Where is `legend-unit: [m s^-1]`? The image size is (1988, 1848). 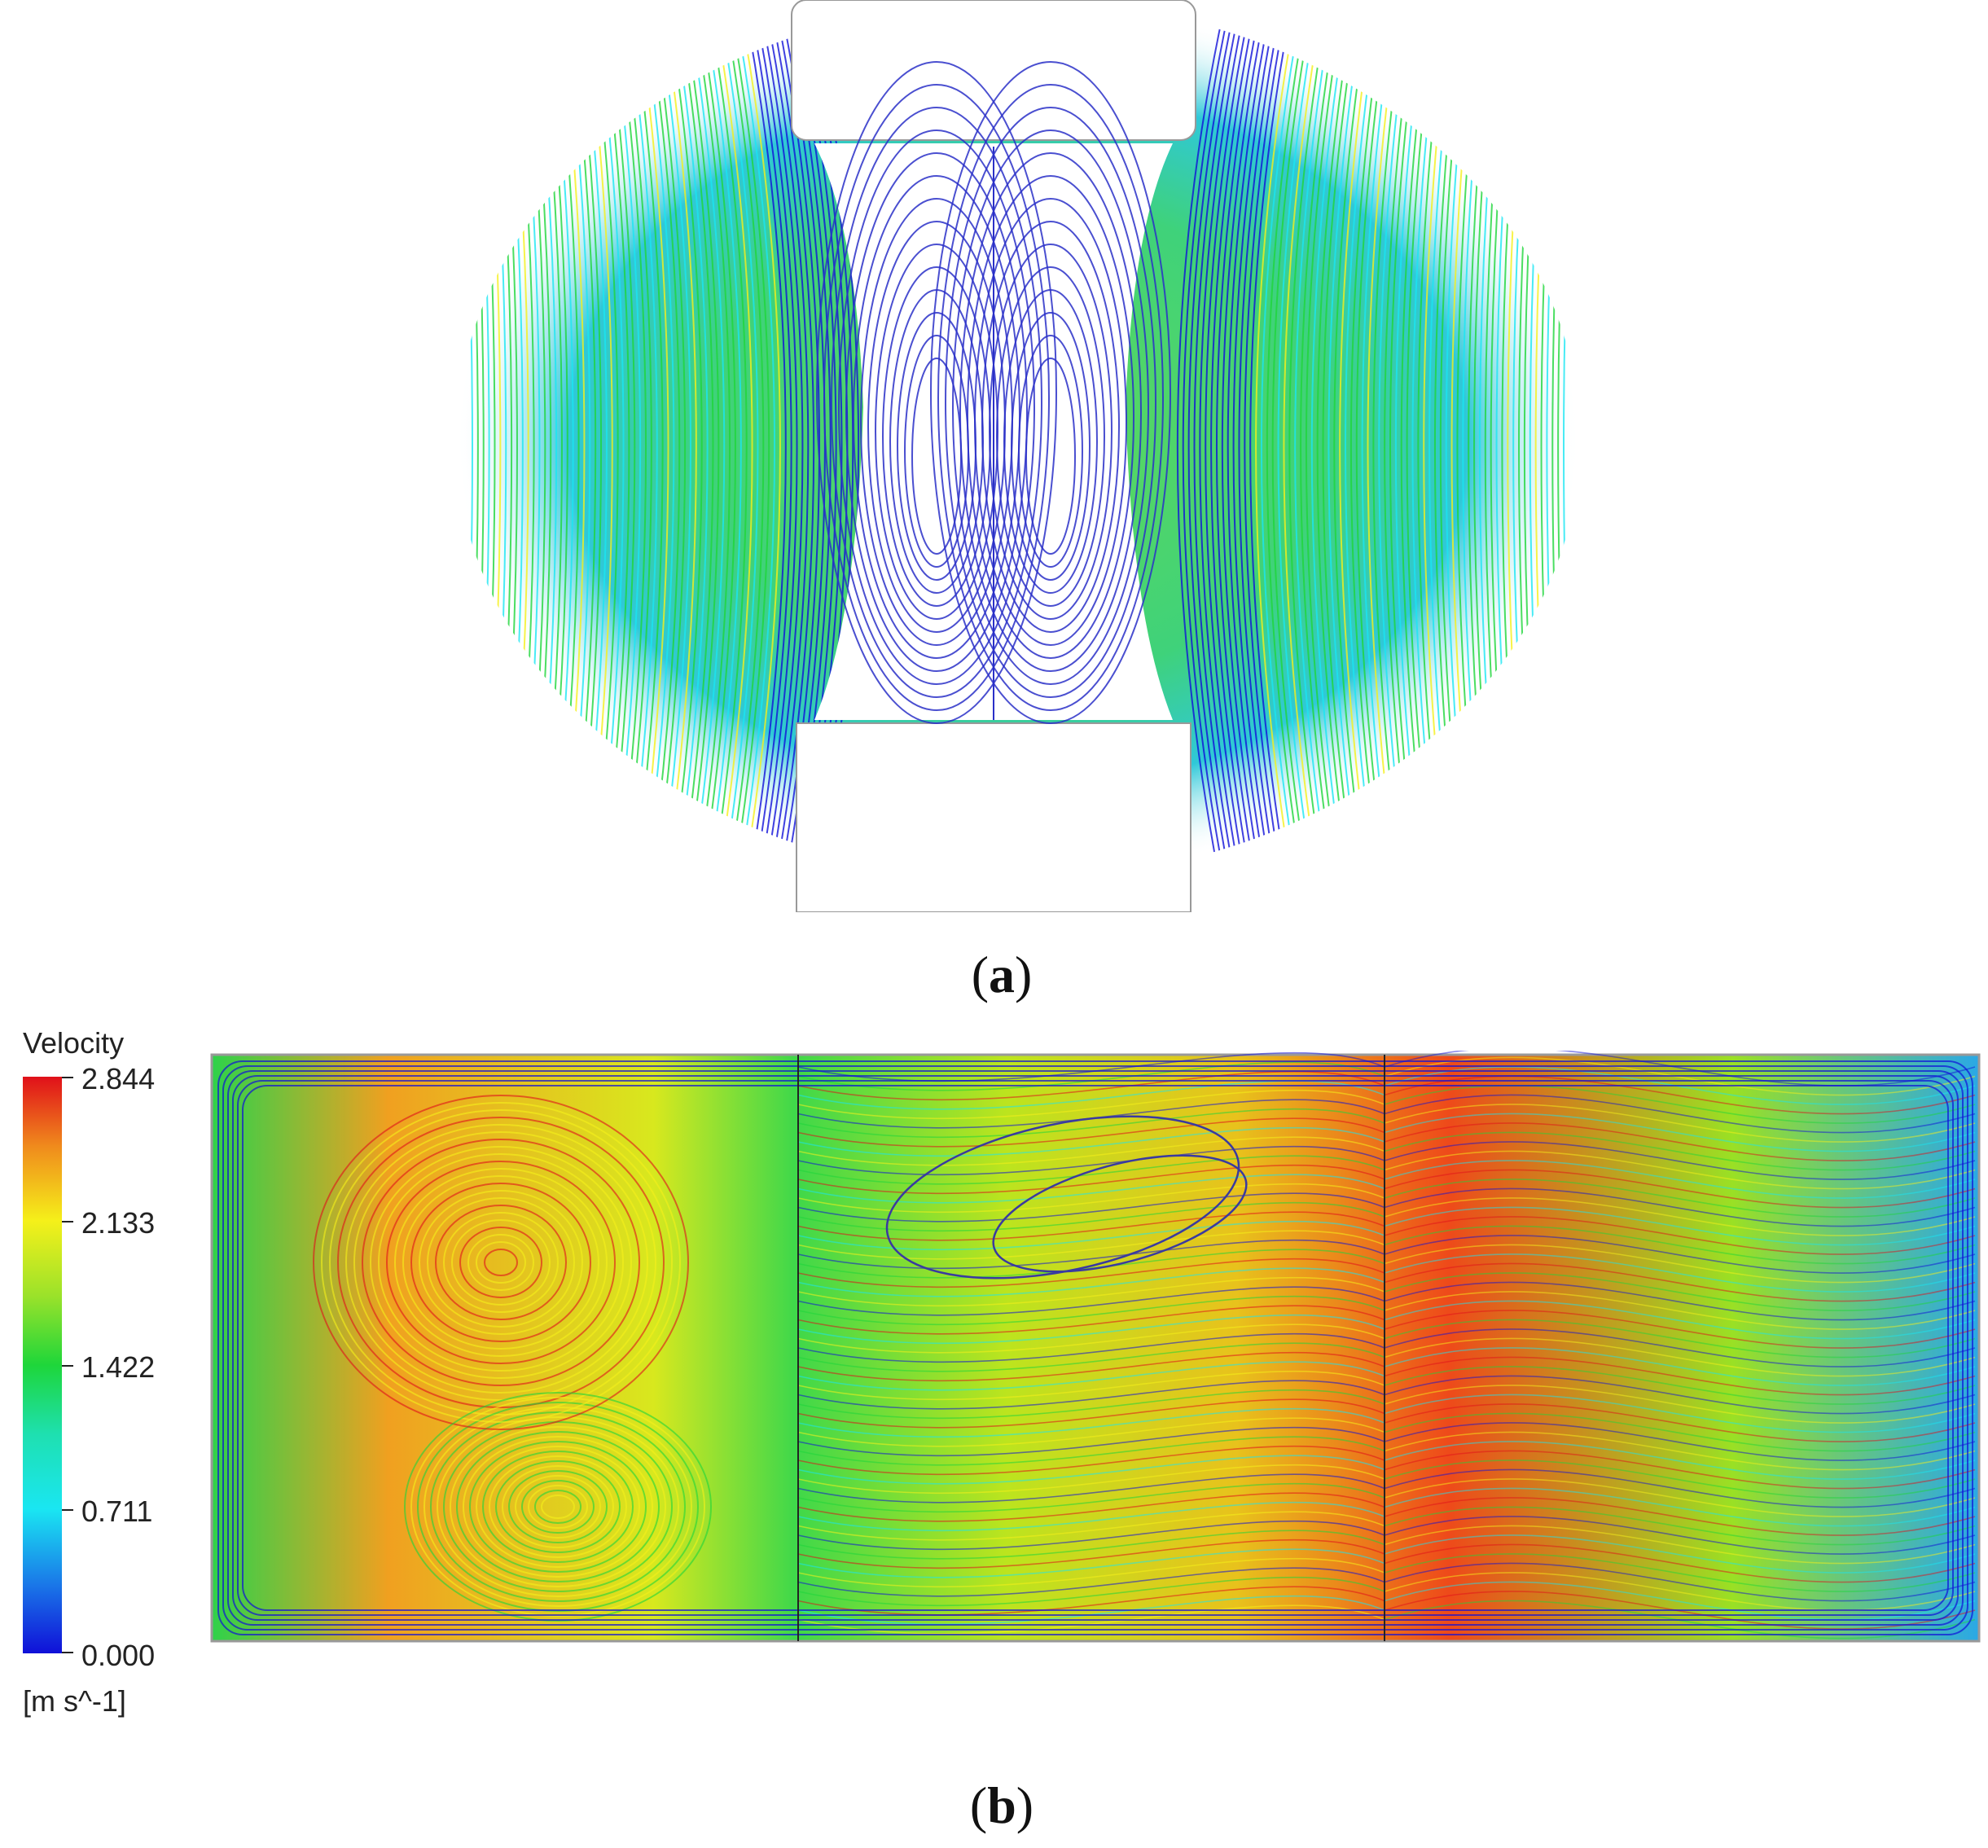
legend-unit: [m s^-1] is located at coordinates (74, 1701).